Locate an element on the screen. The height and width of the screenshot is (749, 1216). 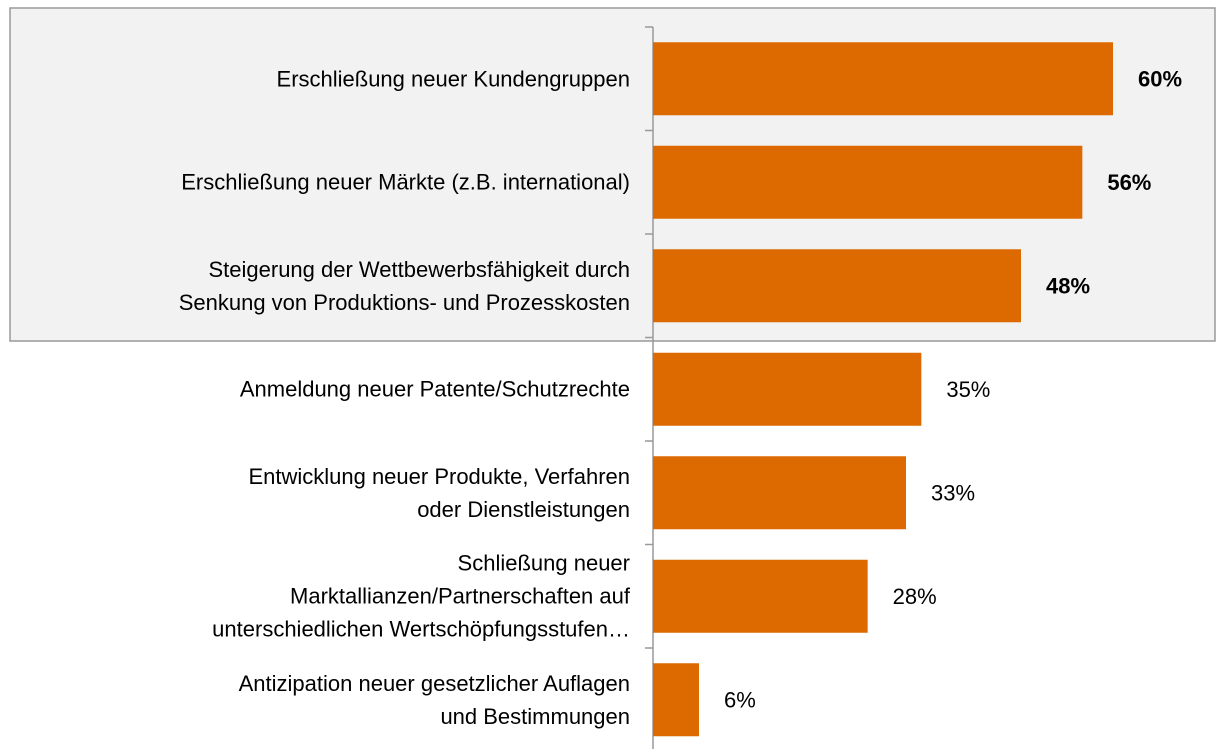
value-label: 6% is located at coordinates (740, 700).